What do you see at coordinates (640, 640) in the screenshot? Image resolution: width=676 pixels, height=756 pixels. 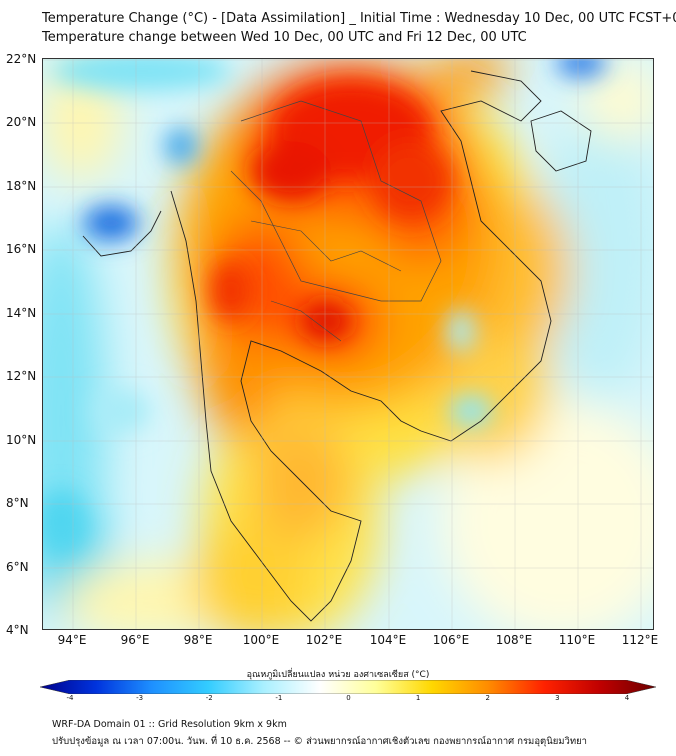 I see `lon-label: 112°E` at bounding box center [640, 640].